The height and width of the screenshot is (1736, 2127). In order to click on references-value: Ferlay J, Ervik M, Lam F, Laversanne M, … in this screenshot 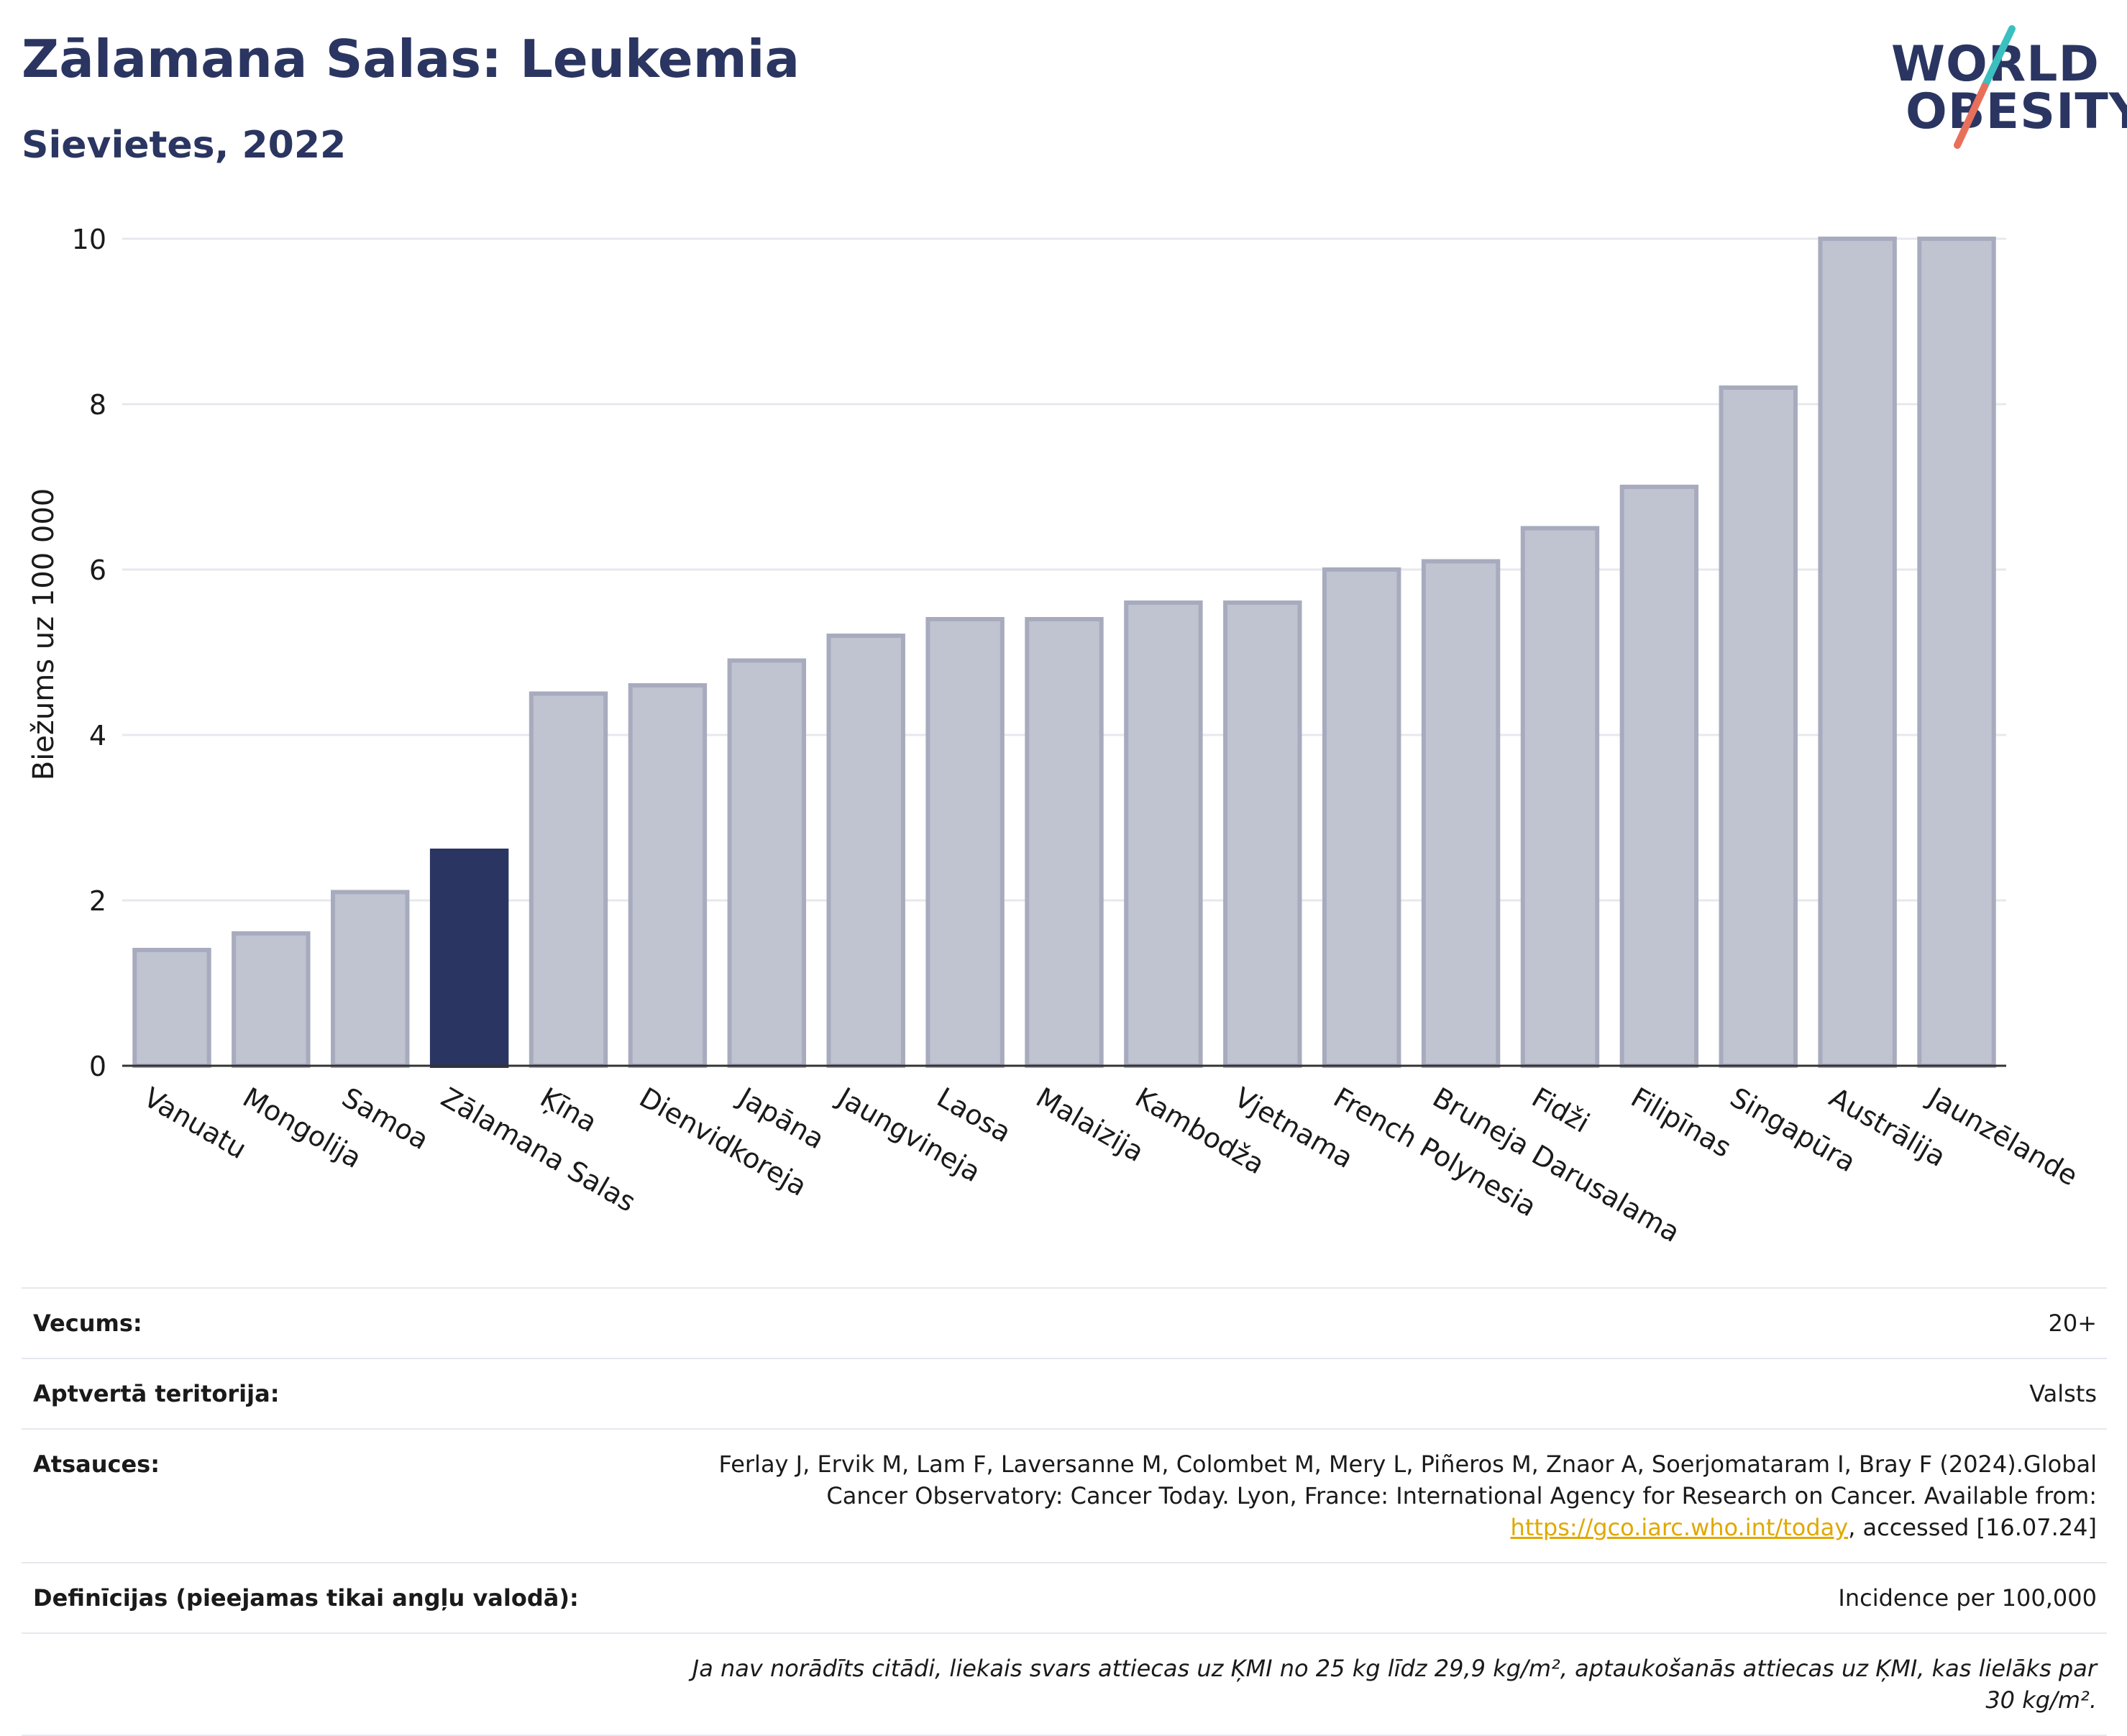, I will do `click(1378, 1495)`.